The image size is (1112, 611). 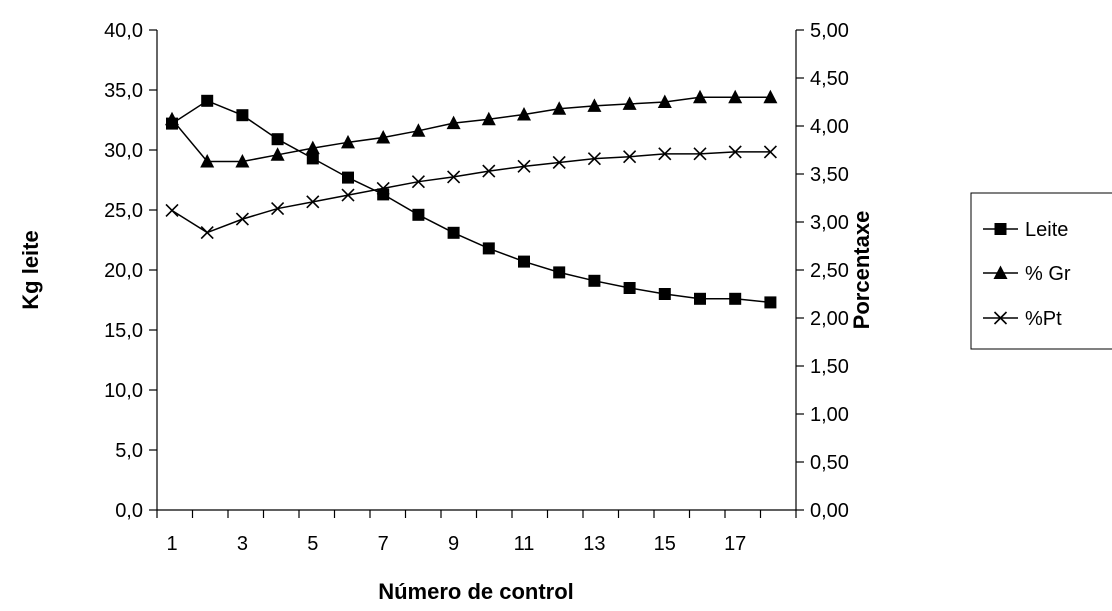 I want to click on series-line-gr, so click(x=471, y=129).